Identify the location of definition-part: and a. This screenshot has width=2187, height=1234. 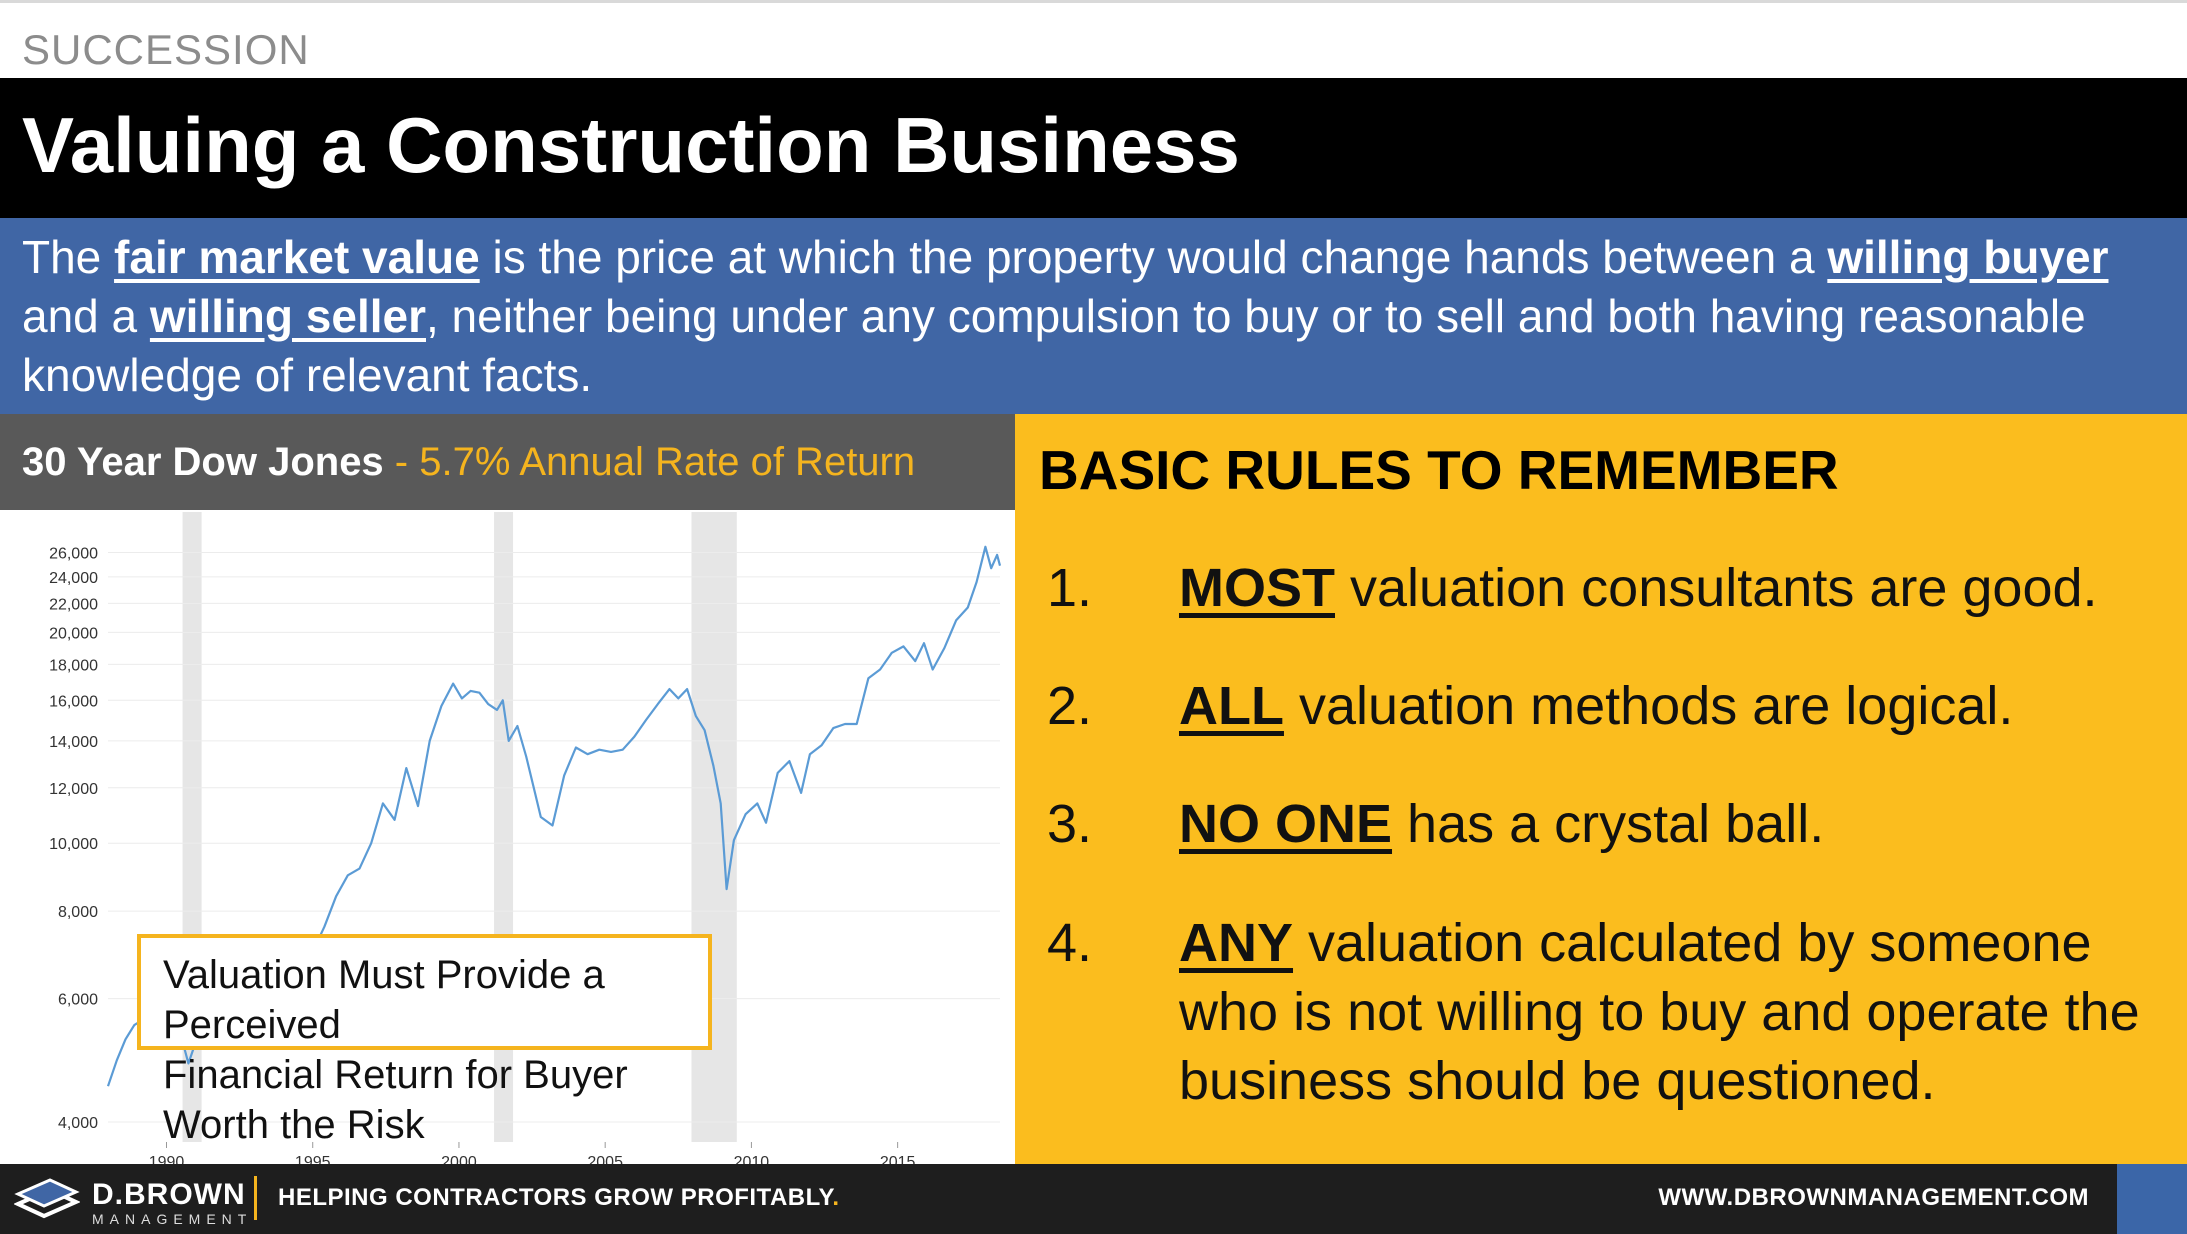
(86, 316).